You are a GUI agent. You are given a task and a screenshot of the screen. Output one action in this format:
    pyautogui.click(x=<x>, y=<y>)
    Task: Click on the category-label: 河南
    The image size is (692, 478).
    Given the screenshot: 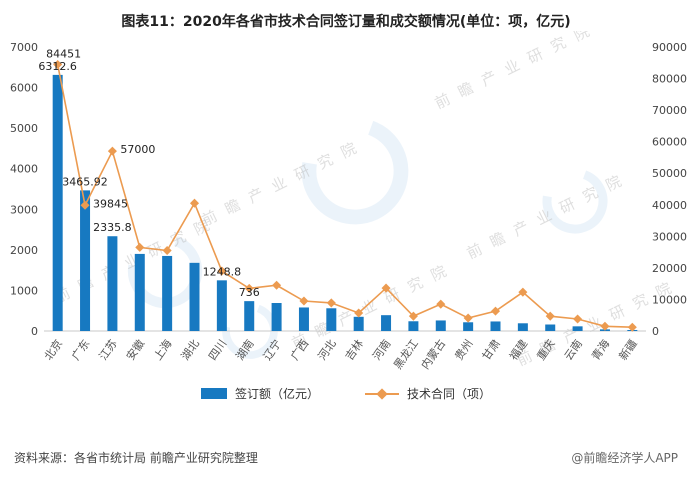 What is the action you would take?
    pyautogui.click(x=381, y=349)
    